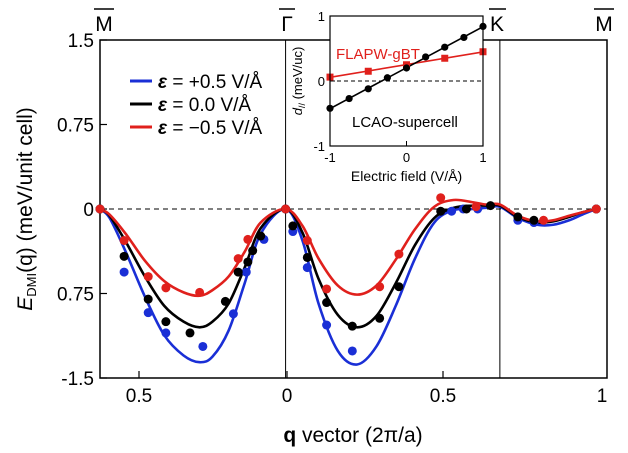  What do you see at coordinates (352, 435) in the screenshot?
I see `x-axis-title: q vector (2π/a)` at bounding box center [352, 435].